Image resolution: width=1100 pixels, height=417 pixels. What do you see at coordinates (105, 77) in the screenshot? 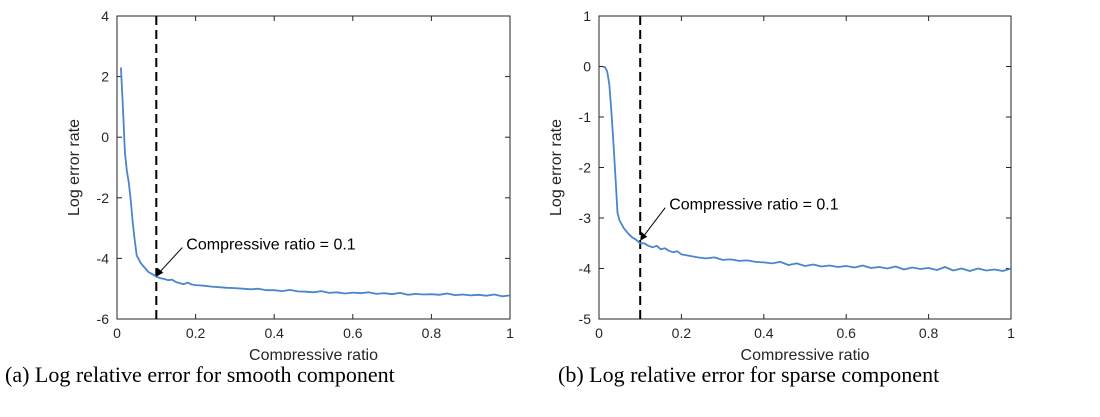
I see `y-tick-label: 2` at bounding box center [105, 77].